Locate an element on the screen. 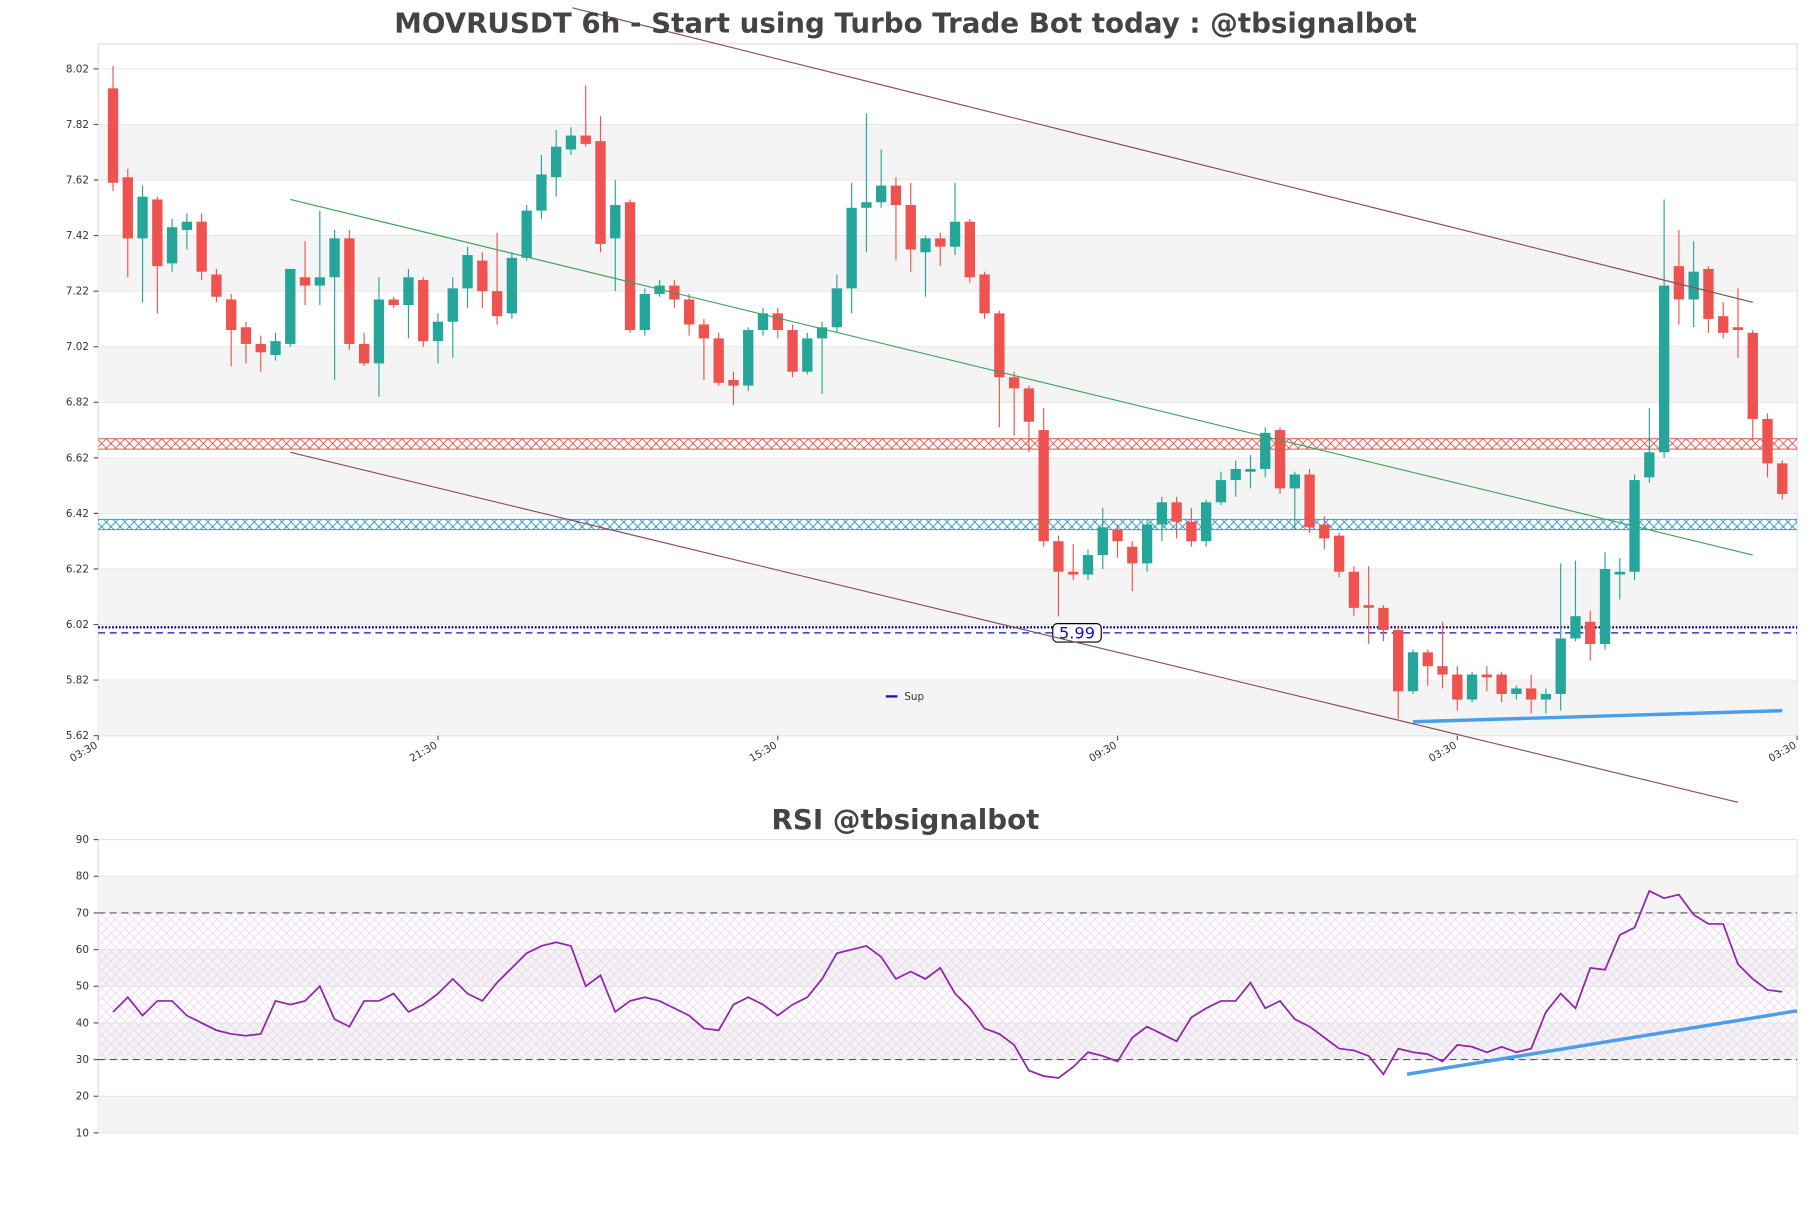 This screenshot has height=1208, width=1811. x-tick-label: 15:30 is located at coordinates (763, 751).